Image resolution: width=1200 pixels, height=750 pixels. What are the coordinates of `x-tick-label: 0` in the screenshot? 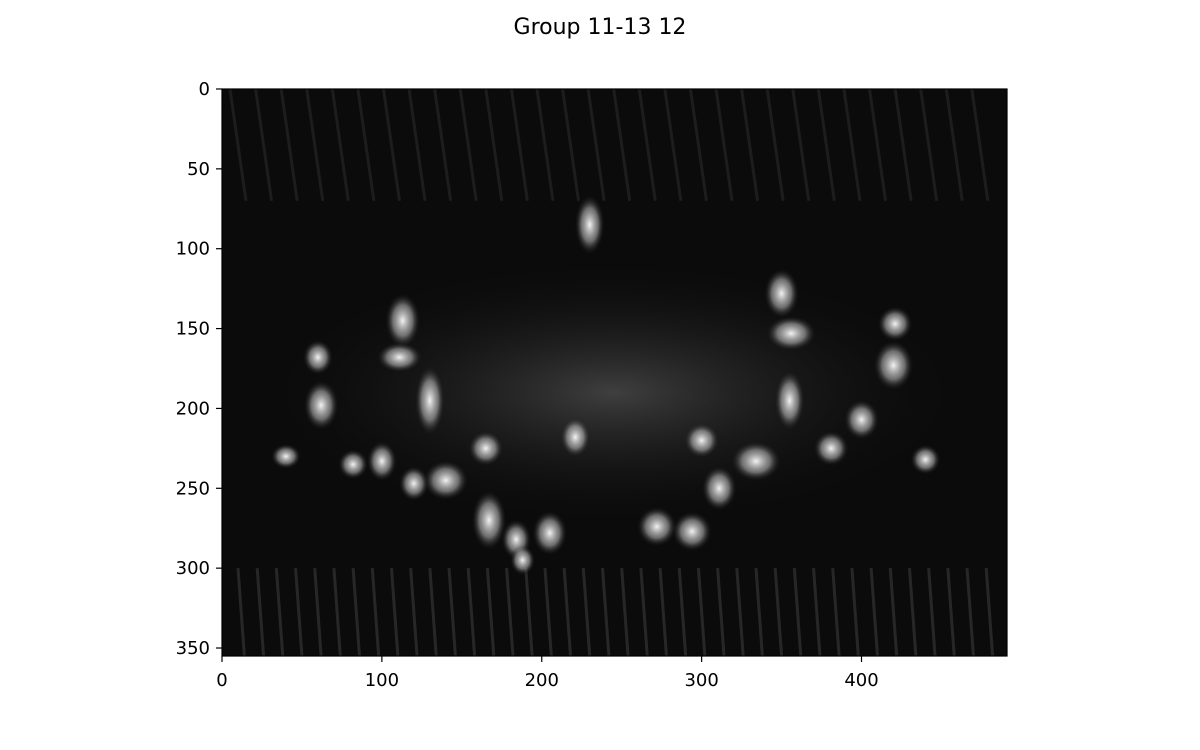 It's located at (221, 680).